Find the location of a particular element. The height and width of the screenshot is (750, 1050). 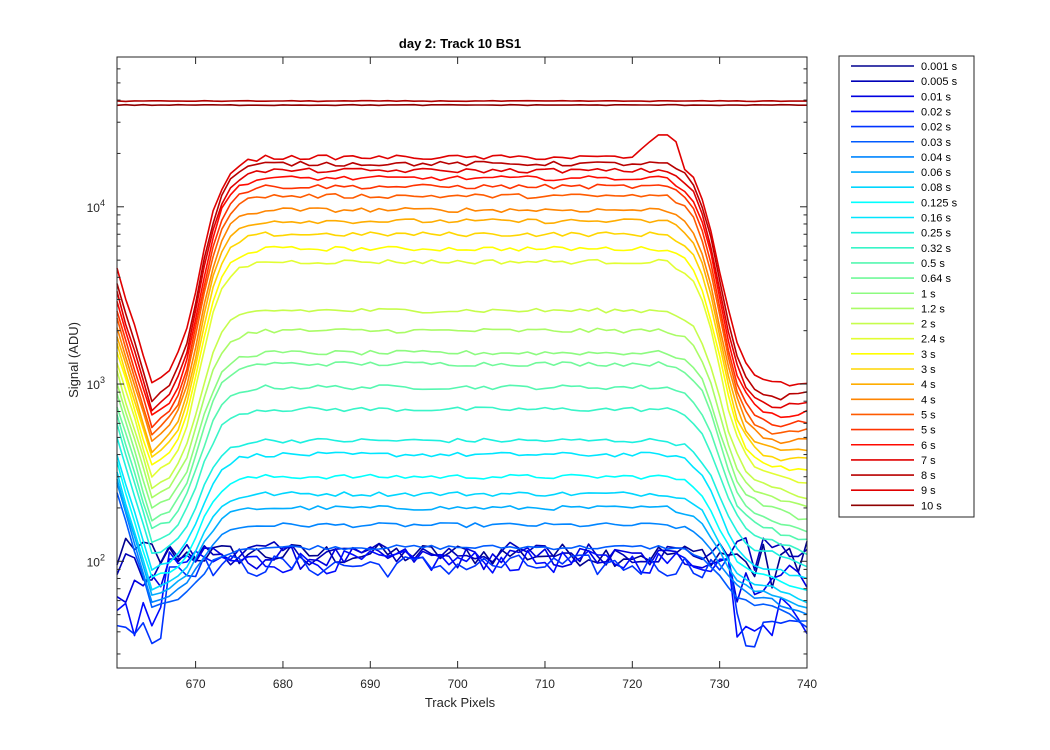

legend-label: 7 s is located at coordinates (928, 461).